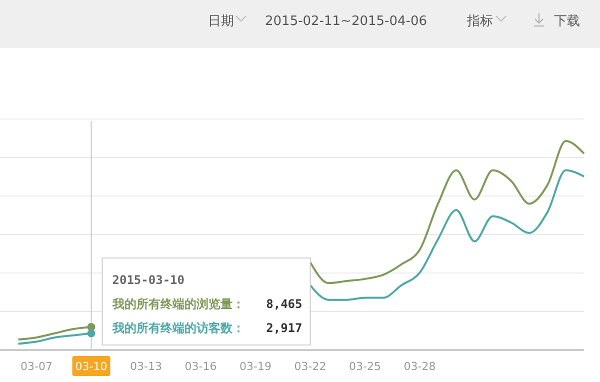 The image size is (600, 382). I want to click on x-tick-label: 03-10, so click(91, 366).